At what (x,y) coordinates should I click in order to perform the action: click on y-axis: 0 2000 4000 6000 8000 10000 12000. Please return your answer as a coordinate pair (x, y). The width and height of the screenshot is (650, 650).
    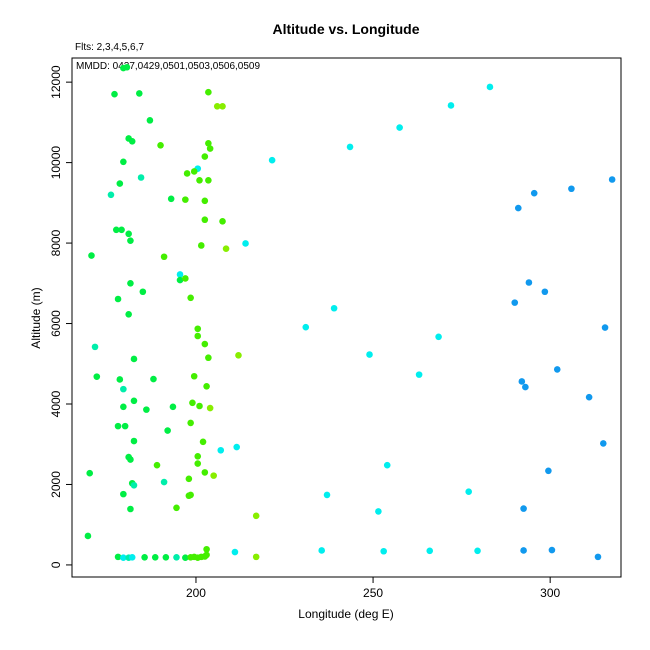
    Looking at the image, I should click on (60, 316).